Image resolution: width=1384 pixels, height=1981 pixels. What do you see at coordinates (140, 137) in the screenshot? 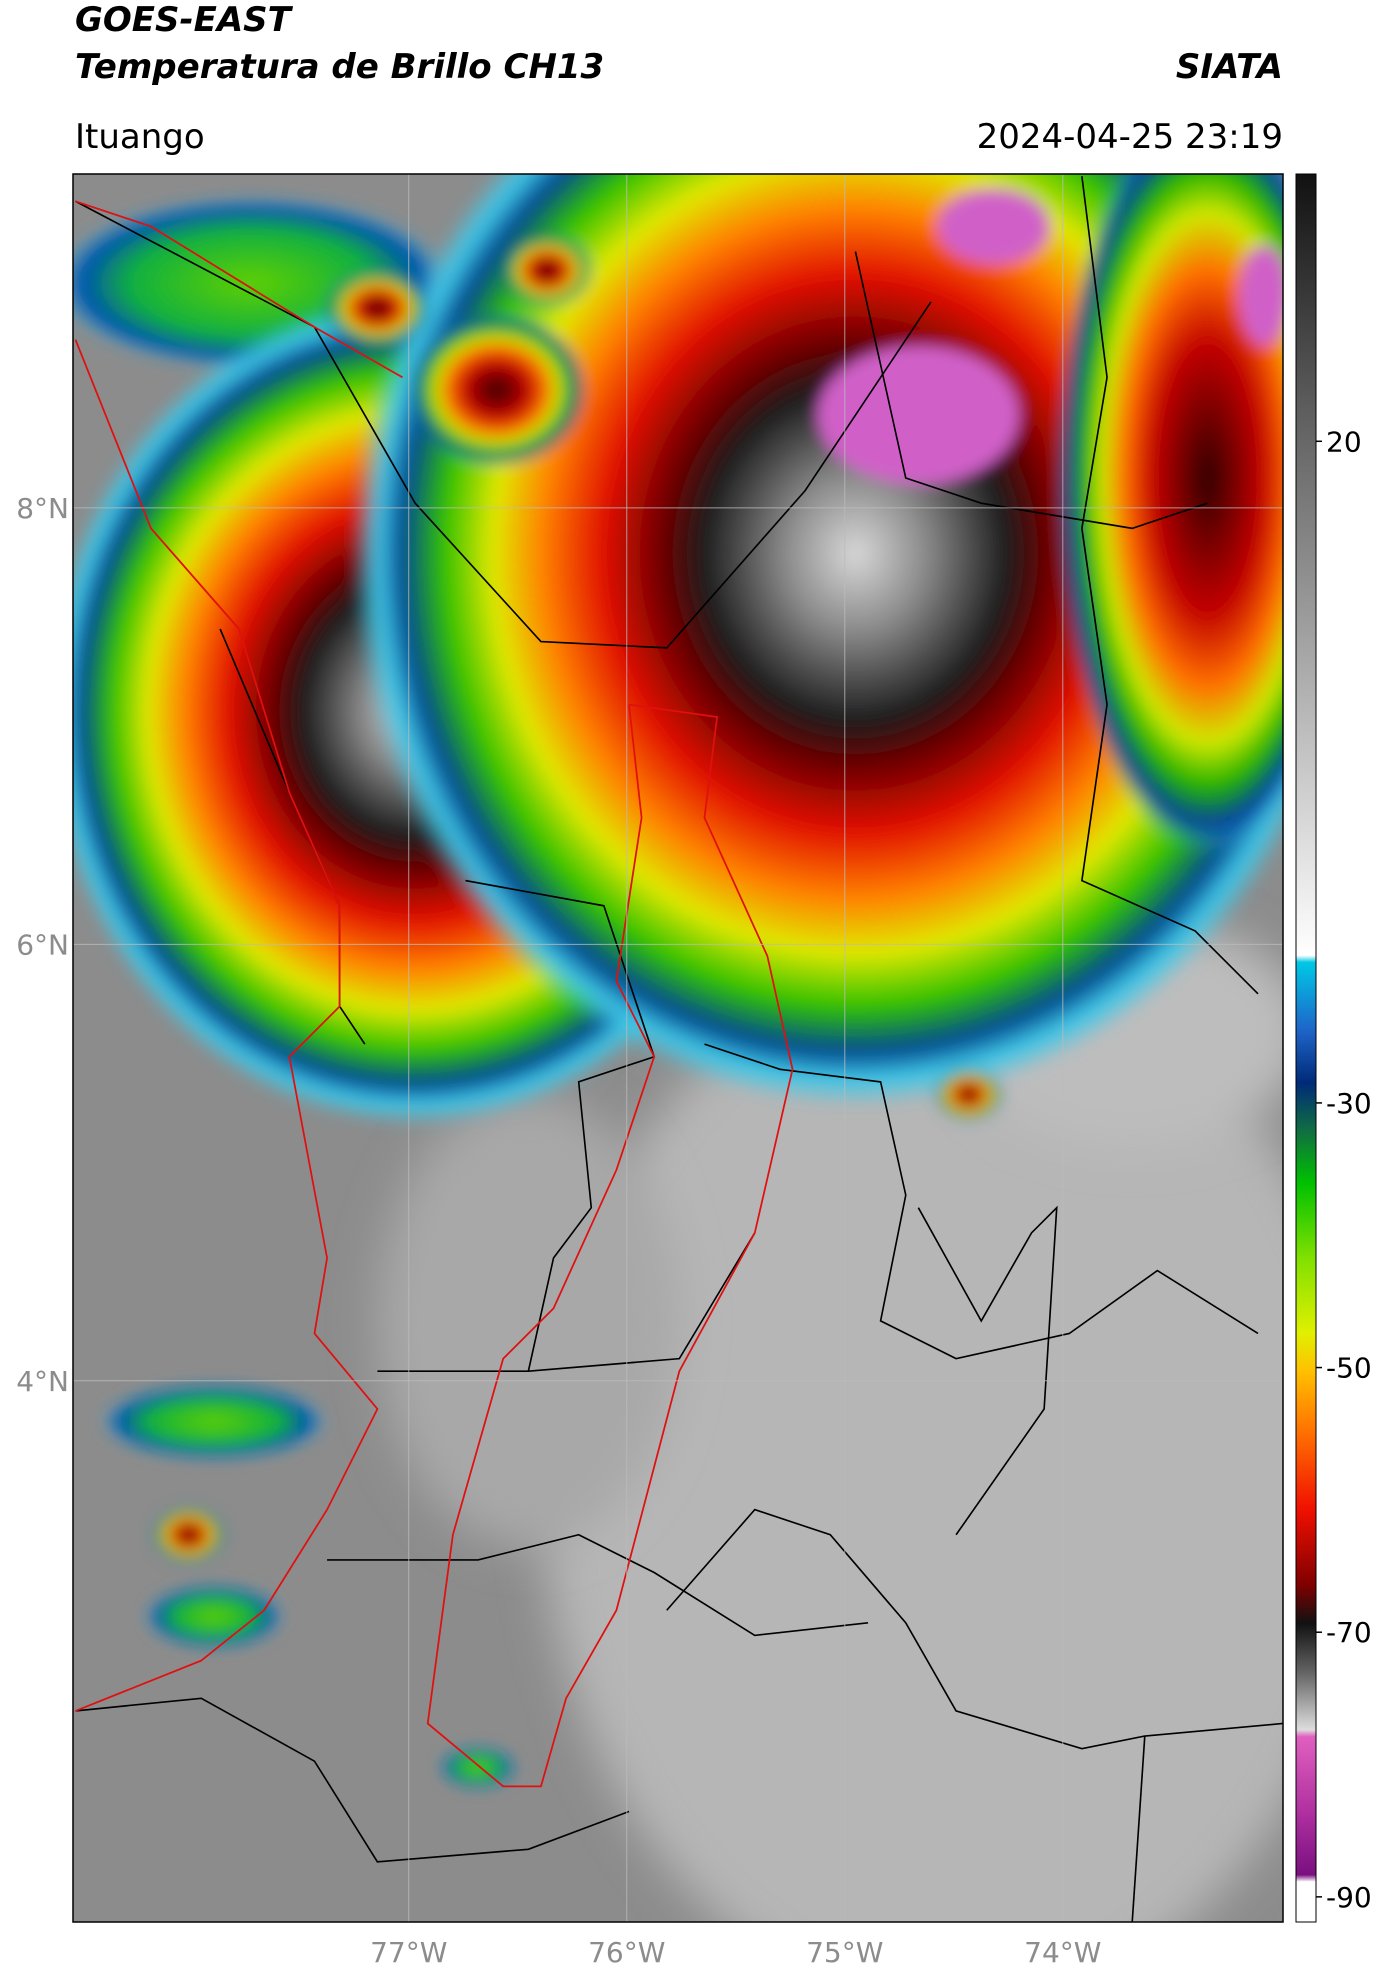
I see `location: Ituango` at bounding box center [140, 137].